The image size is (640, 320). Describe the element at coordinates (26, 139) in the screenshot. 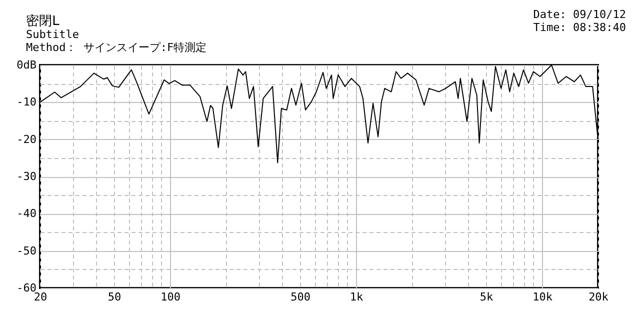

I see `y-tick-label: -20` at that location.